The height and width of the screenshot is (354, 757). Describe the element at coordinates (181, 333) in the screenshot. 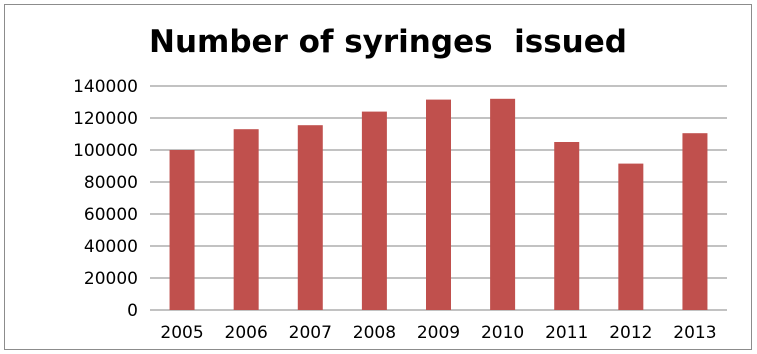

I see `x-tick-label: 2005` at that location.